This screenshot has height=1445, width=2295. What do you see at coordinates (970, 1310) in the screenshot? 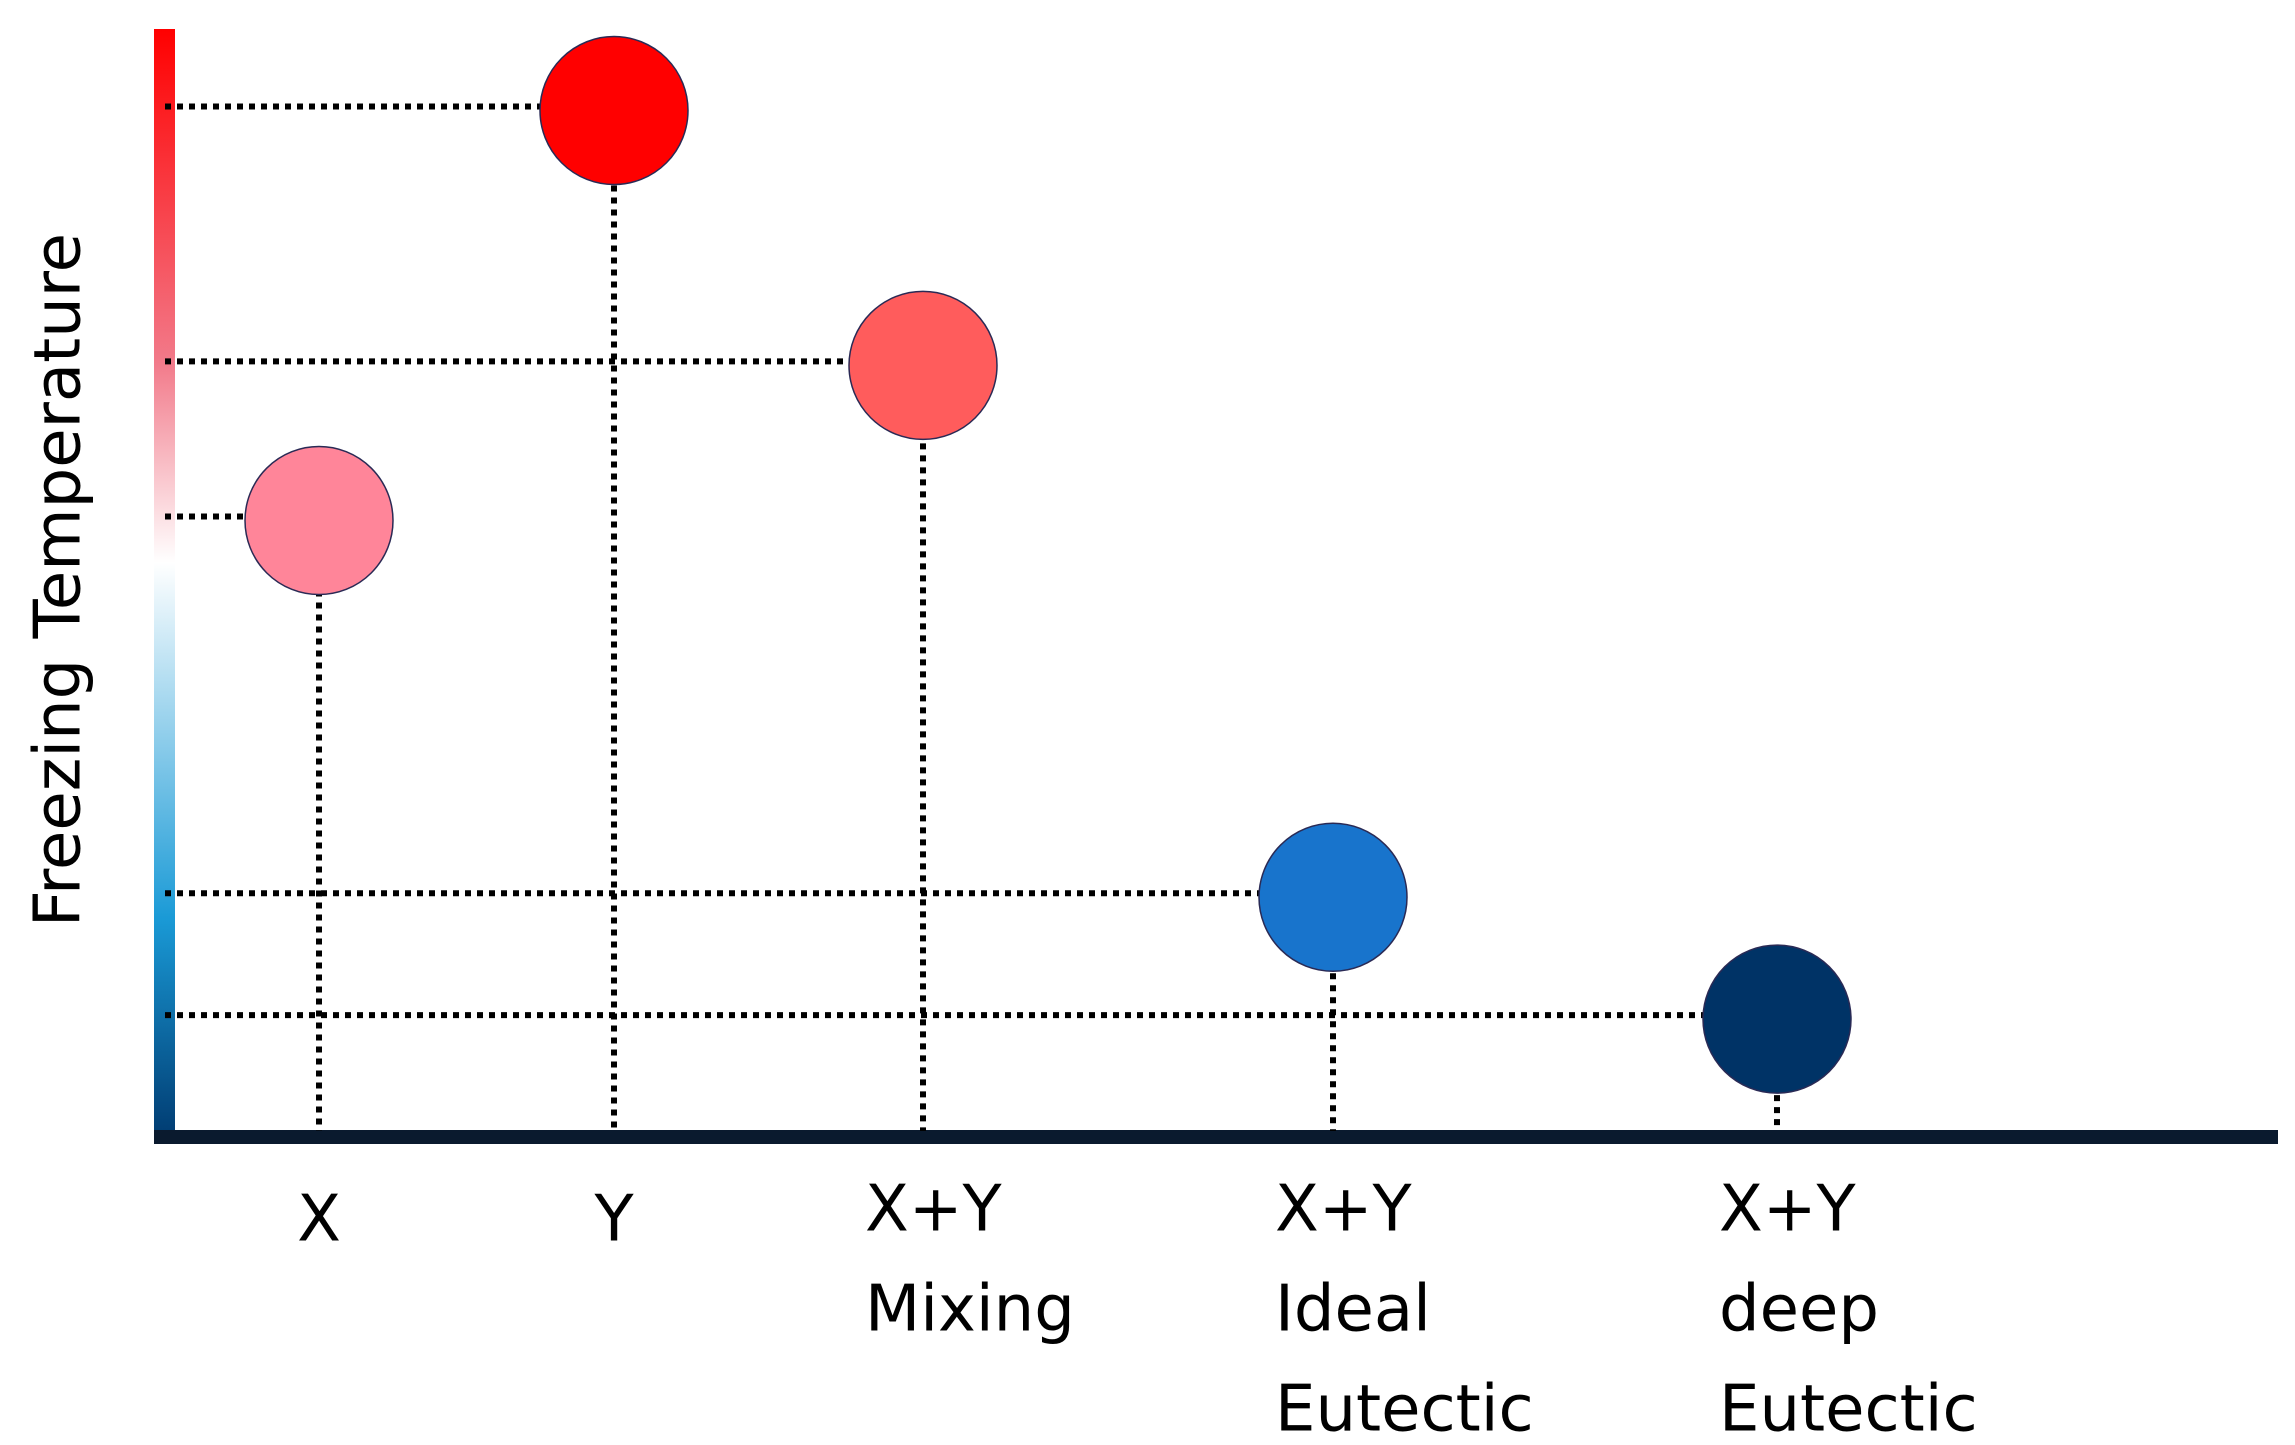
I see `x-tick-label: Mixing` at bounding box center [970, 1310].